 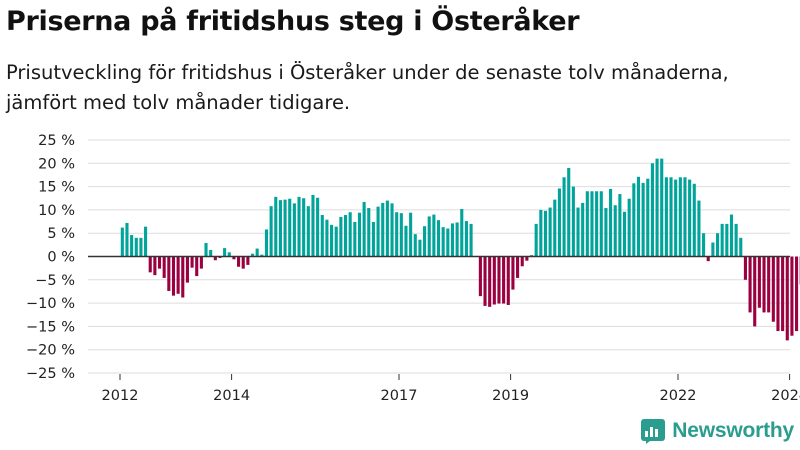 I want to click on y-tick-label: −20 %, so click(x=50, y=351).